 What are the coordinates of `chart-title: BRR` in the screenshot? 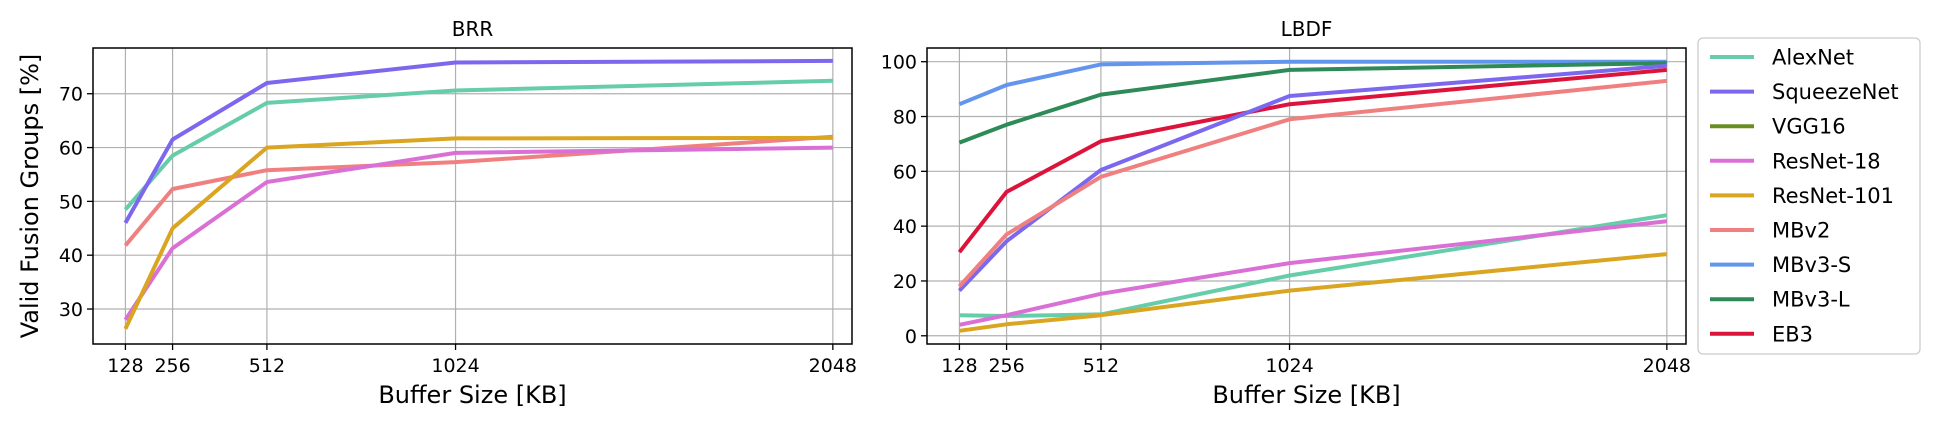 It's located at (473, 29).